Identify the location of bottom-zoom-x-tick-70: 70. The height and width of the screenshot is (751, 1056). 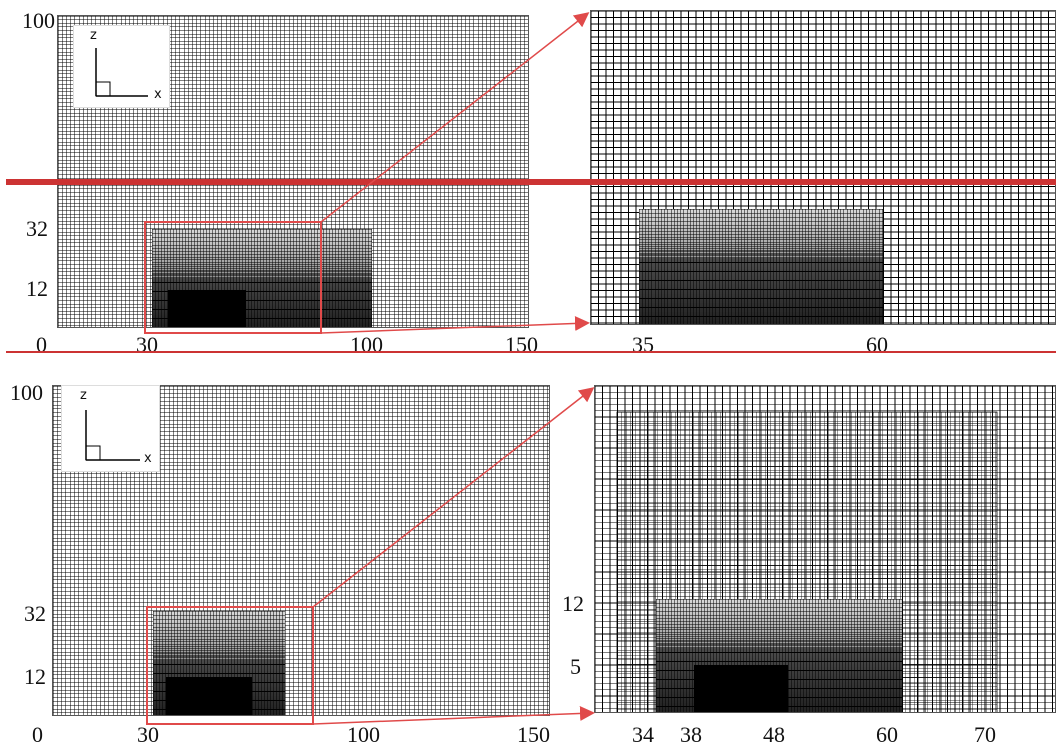
(985, 734).